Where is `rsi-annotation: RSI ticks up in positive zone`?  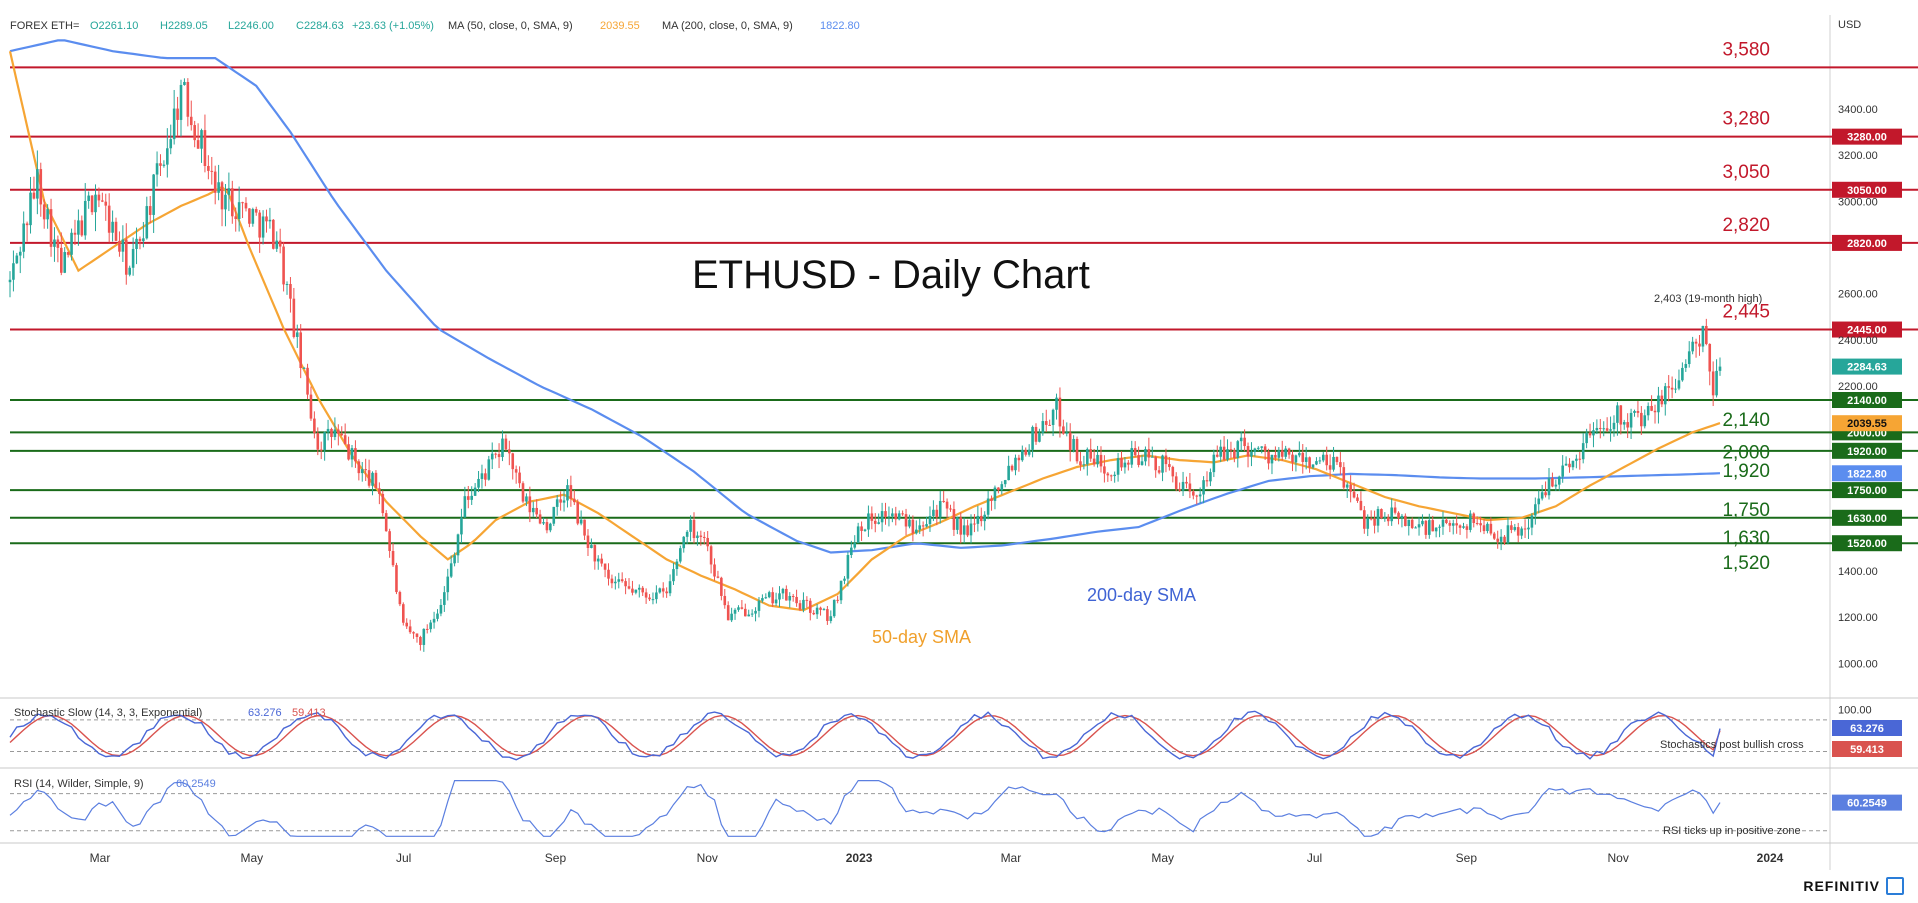
rsi-annotation: RSI ticks up in positive zone is located at coordinates (1732, 831).